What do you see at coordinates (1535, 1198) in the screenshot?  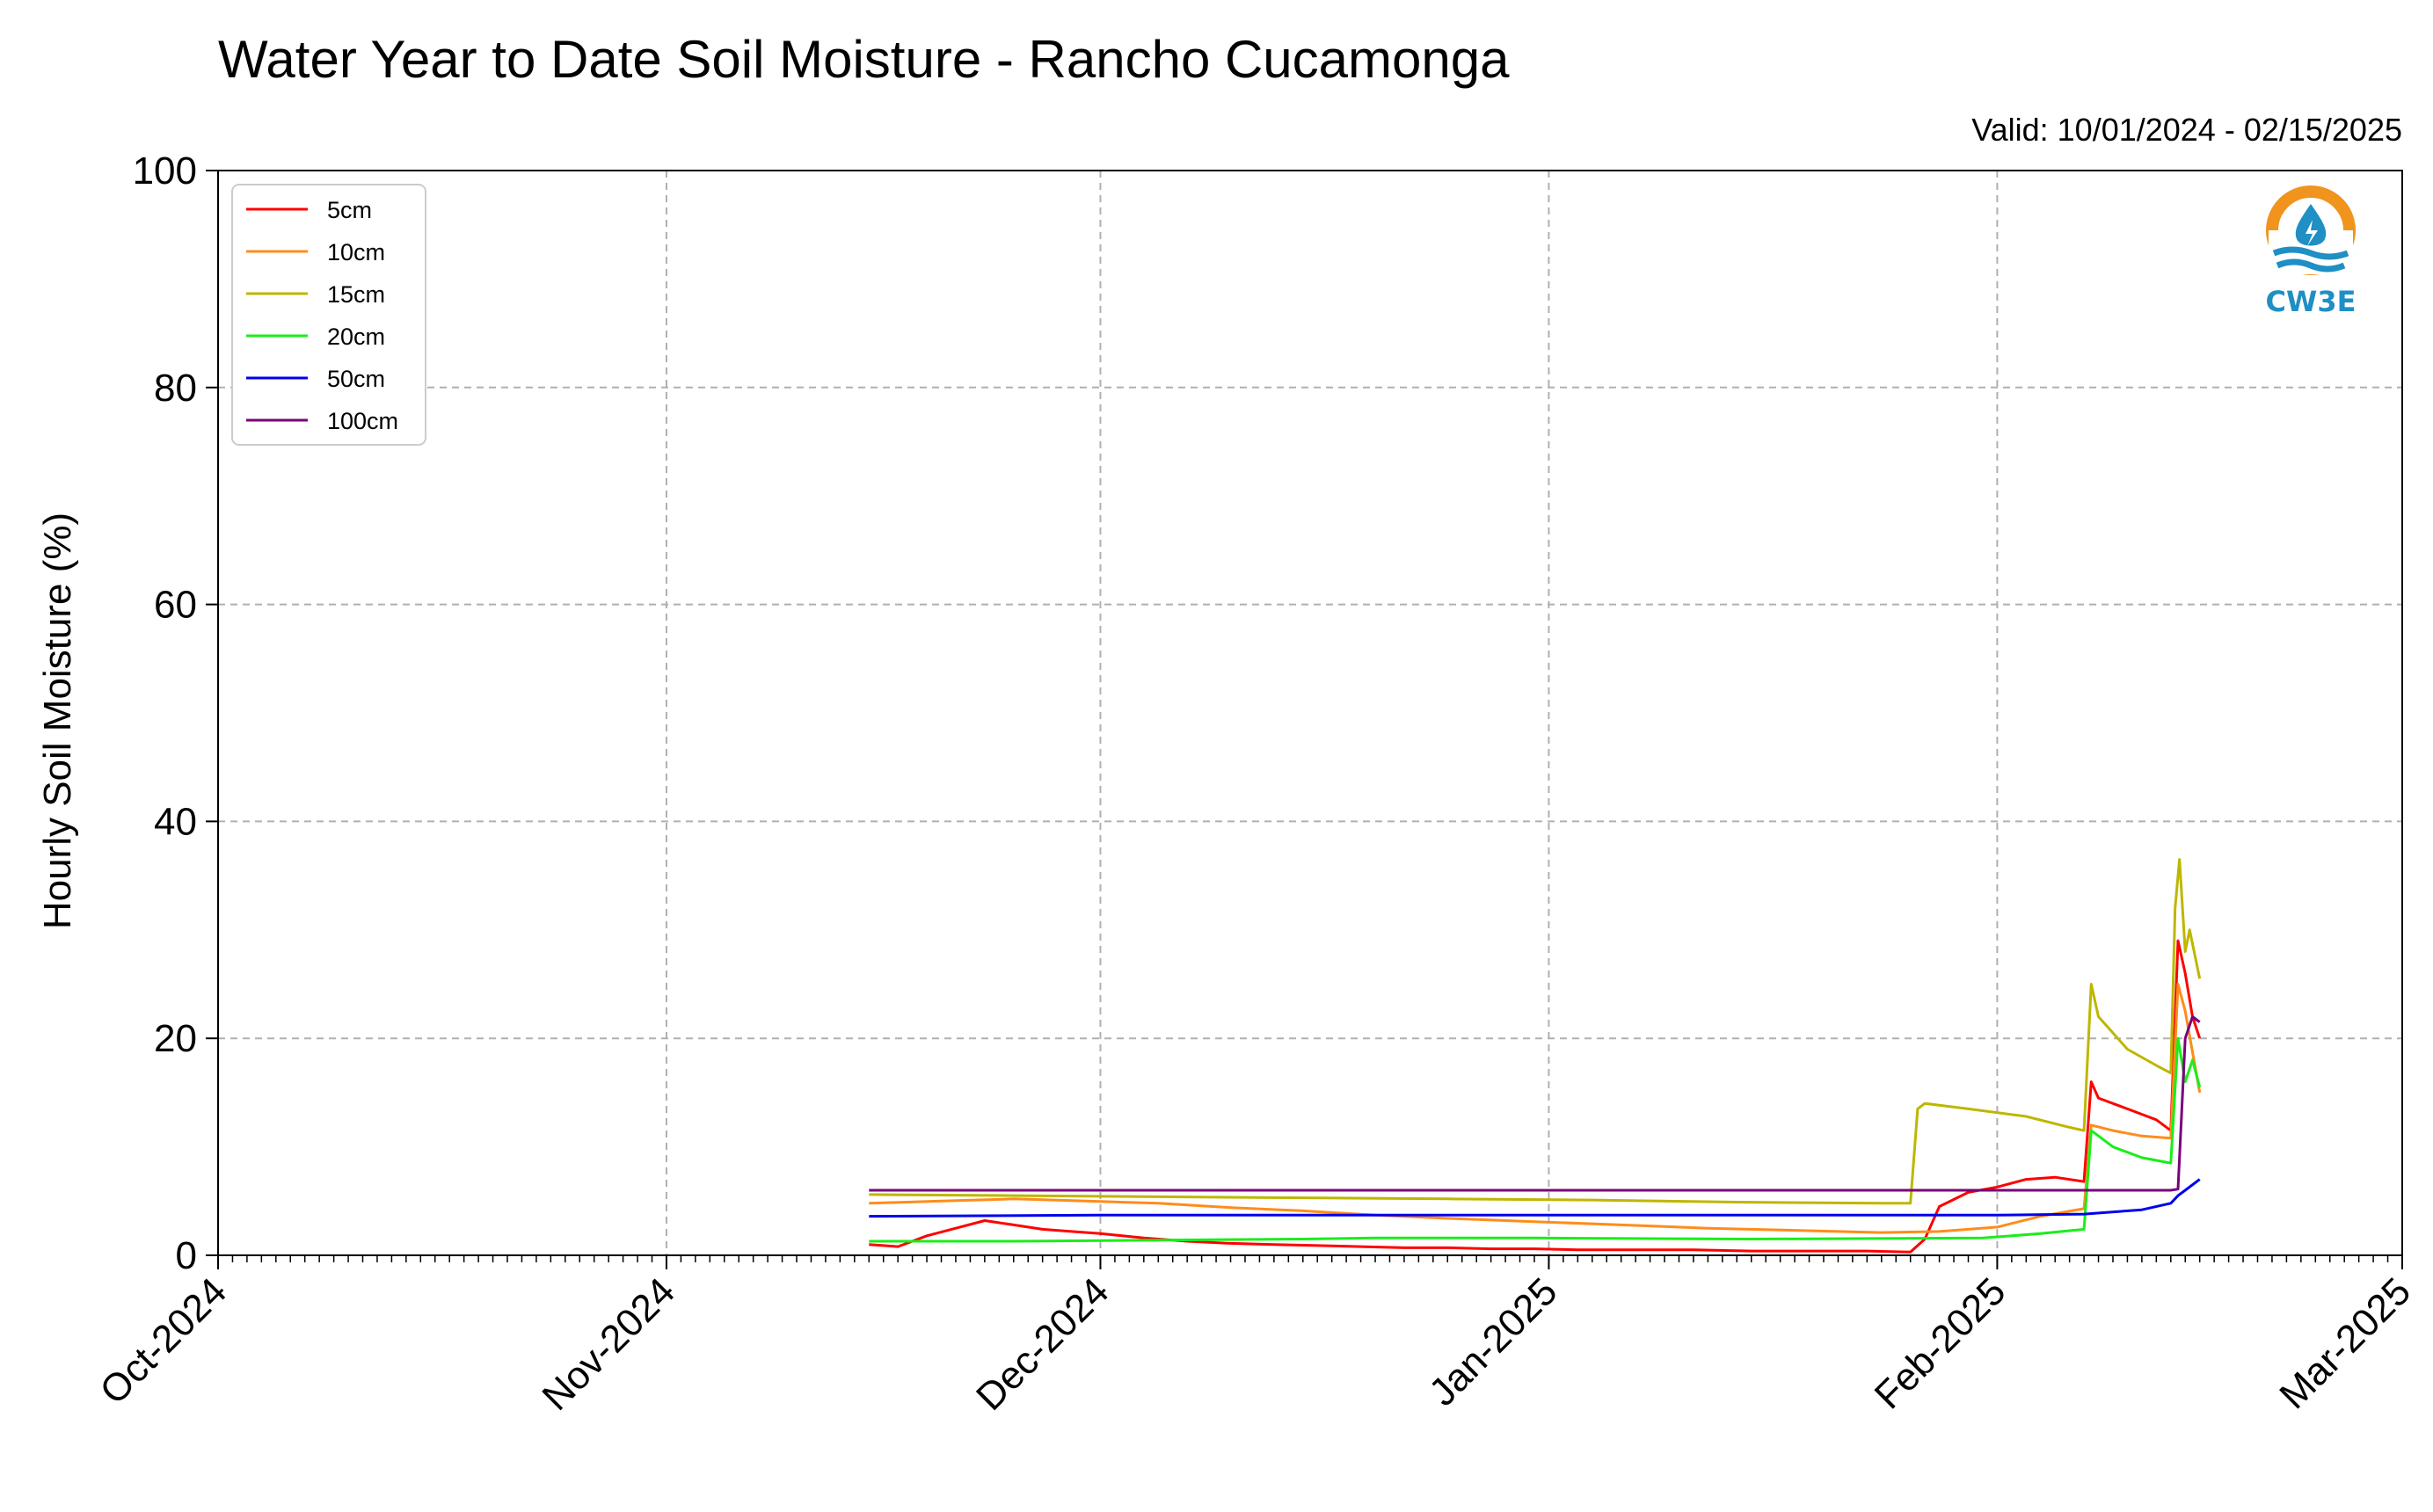 I see `series-line-50cm` at bounding box center [1535, 1198].